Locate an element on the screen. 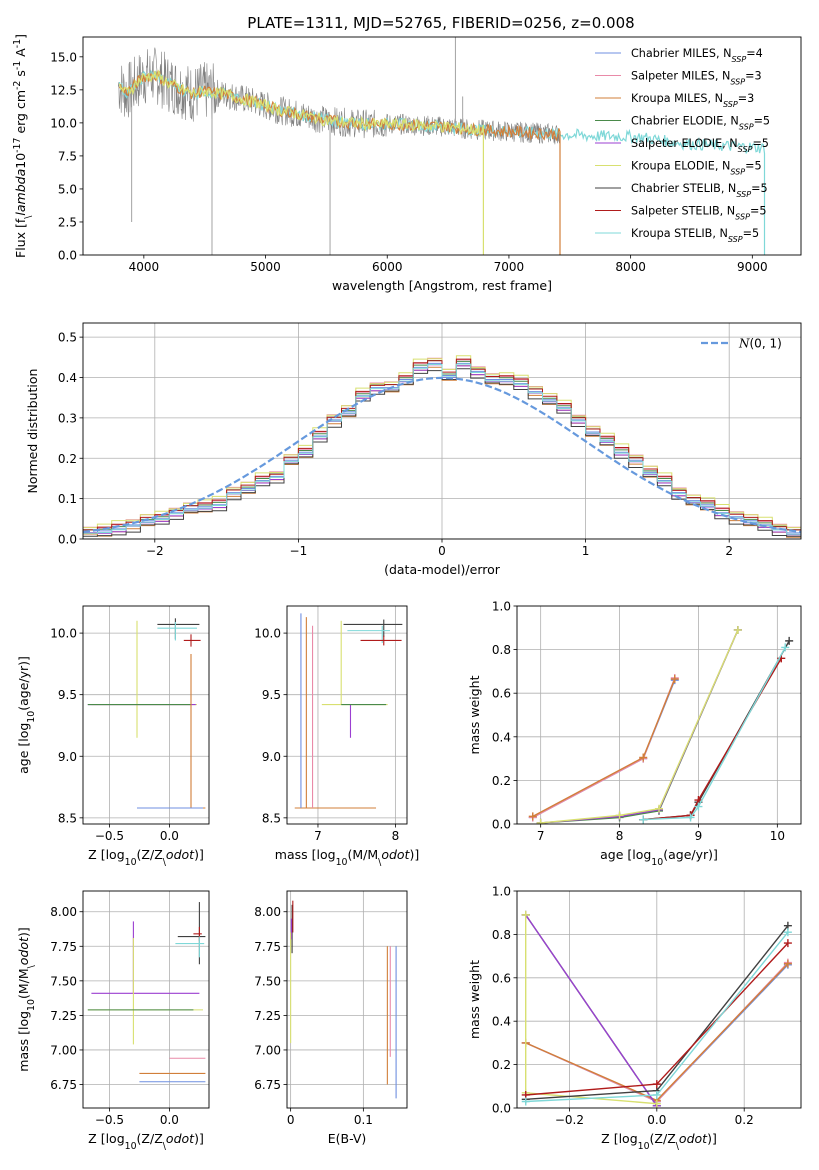 This screenshot has width=819, height=1170. y-tick-label: 2.5 is located at coordinates (67, 222).